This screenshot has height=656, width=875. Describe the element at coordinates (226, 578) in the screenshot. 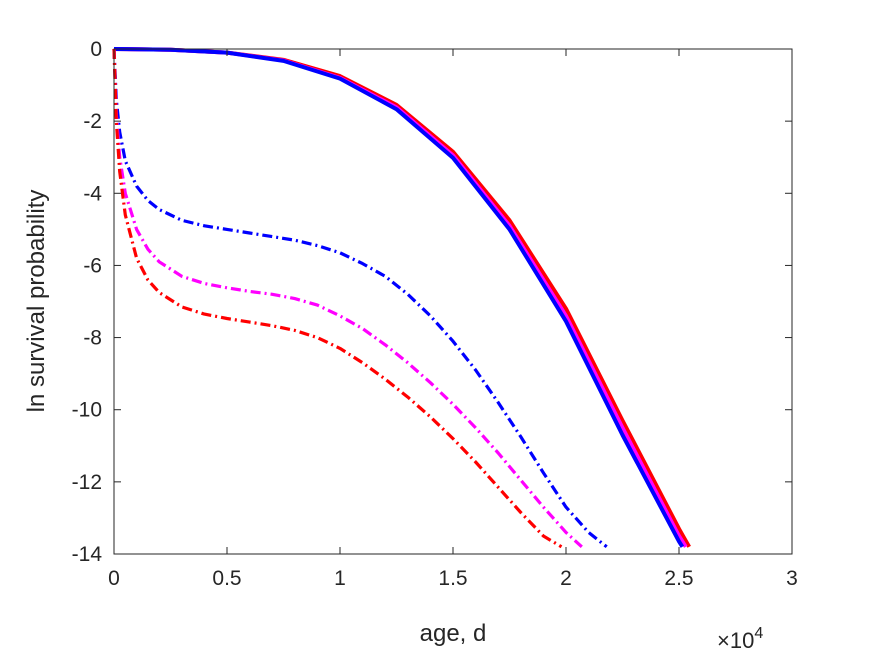

I see `x-tick-label: 0.5` at that location.